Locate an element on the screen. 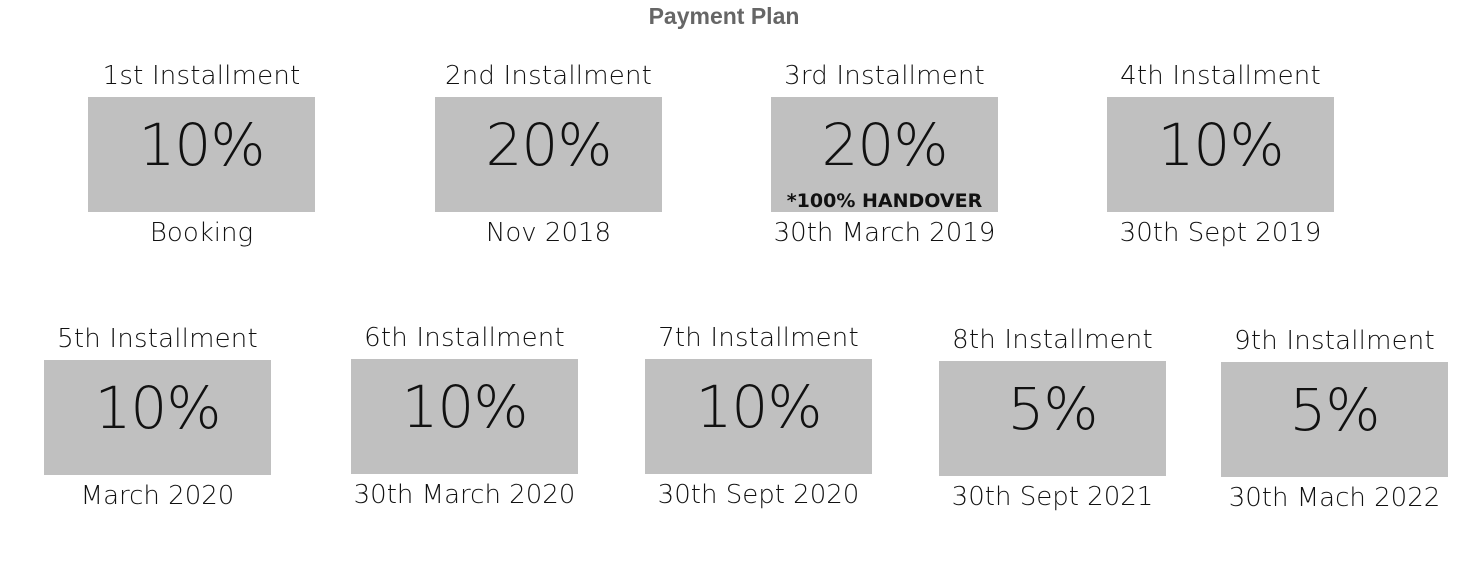 This screenshot has height=577, width=1484. installment-label: 9th Installment is located at coordinates (1334, 341).